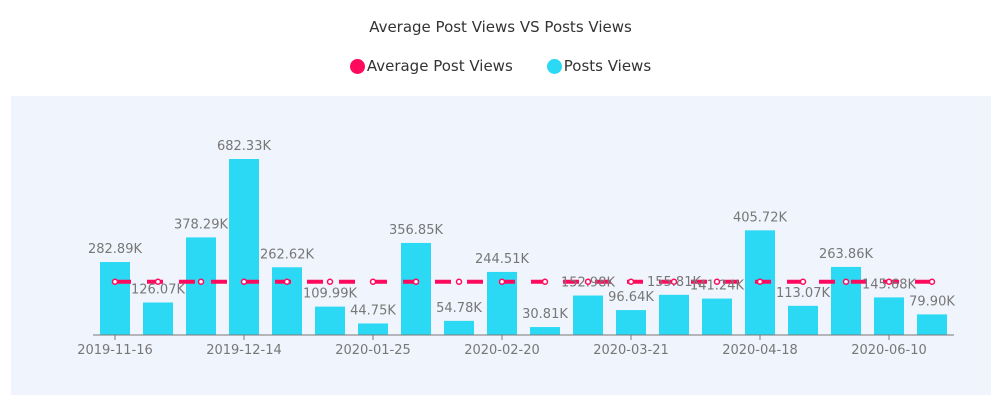  What do you see at coordinates (846, 254) in the screenshot?
I see `data-label: 263.86K` at bounding box center [846, 254].